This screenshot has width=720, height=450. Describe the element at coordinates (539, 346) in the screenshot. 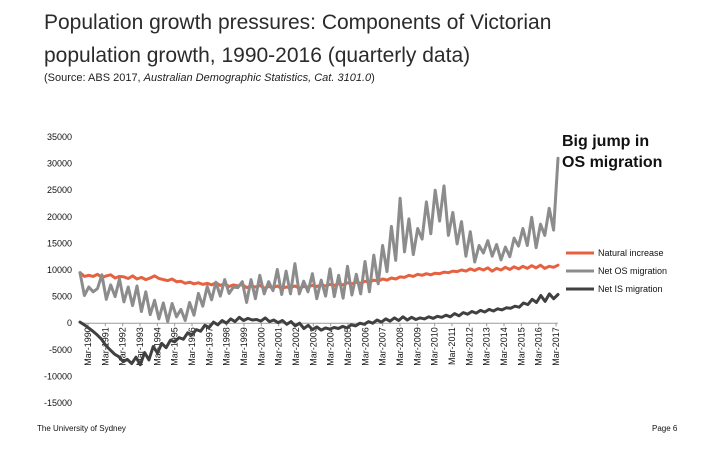

I see `x-tick-label: Mar-2016` at that location.